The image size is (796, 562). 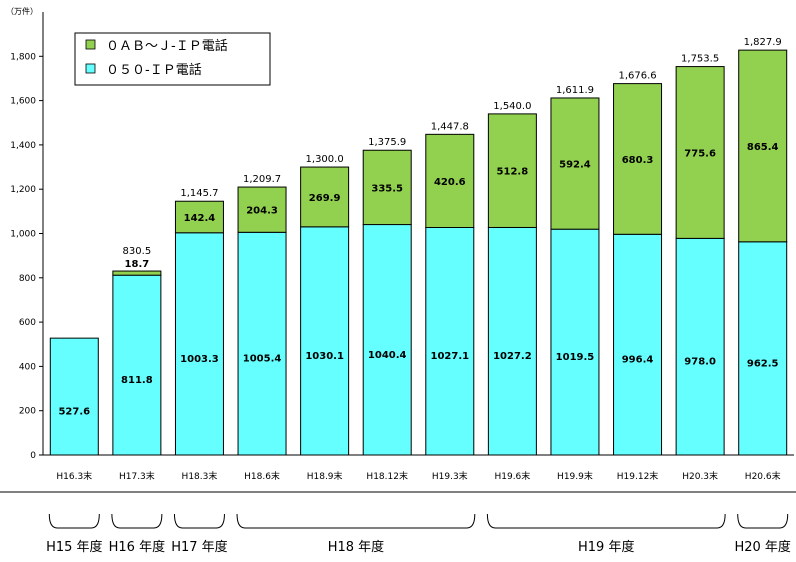 What do you see at coordinates (763, 476) in the screenshot?
I see `x-tick-label: H20.6末` at bounding box center [763, 476].